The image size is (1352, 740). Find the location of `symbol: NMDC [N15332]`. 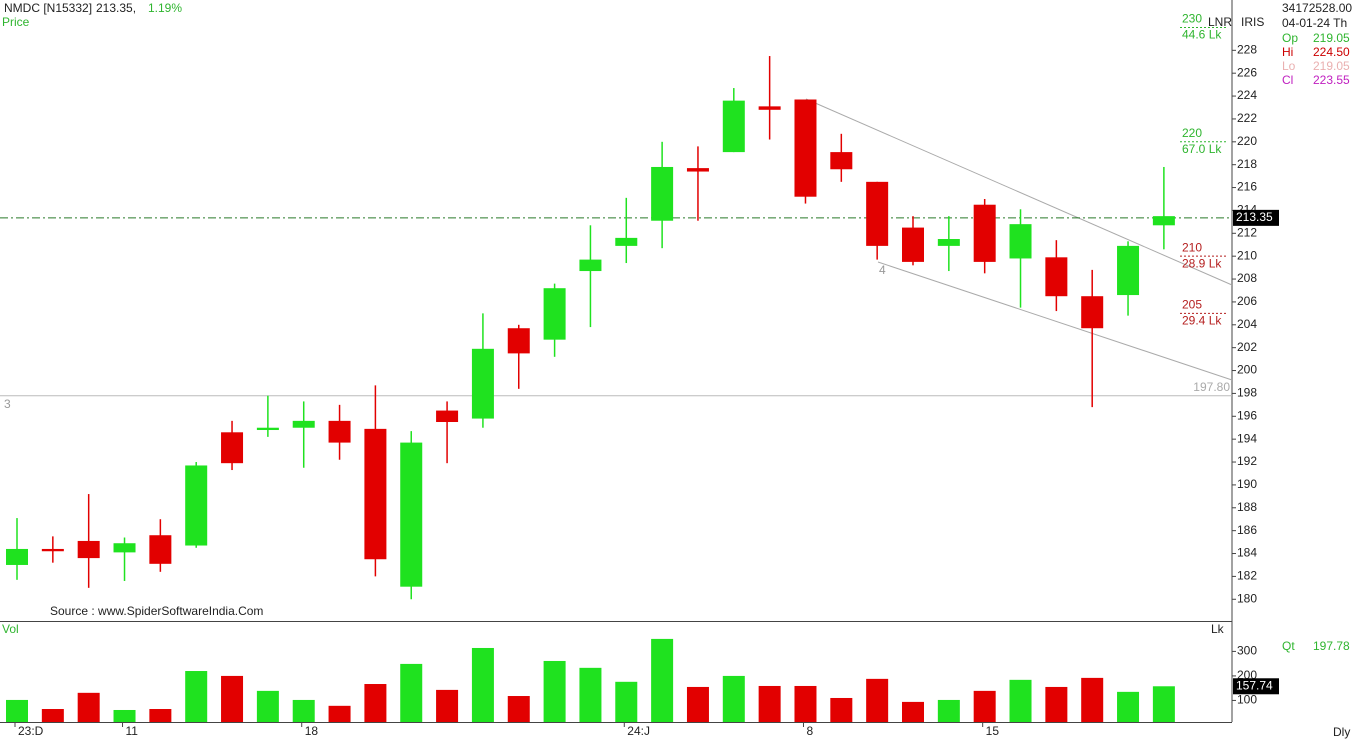

symbol: NMDC [N15332] is located at coordinates (48, 8).